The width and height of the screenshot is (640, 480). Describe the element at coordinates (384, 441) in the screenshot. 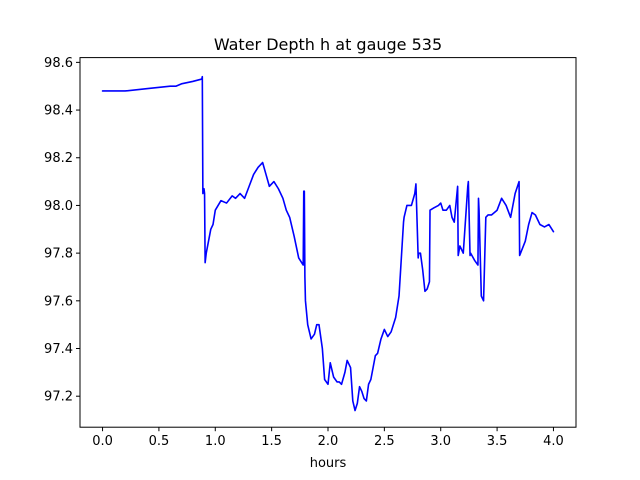

I see `x-tick-label: 2.5` at that location.